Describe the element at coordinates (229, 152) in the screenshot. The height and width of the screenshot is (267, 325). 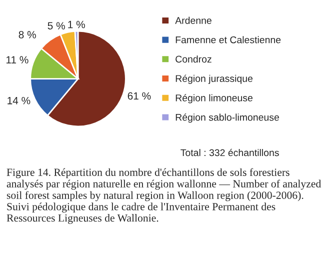
I see `text: Total : 332 échantillons` at that location.